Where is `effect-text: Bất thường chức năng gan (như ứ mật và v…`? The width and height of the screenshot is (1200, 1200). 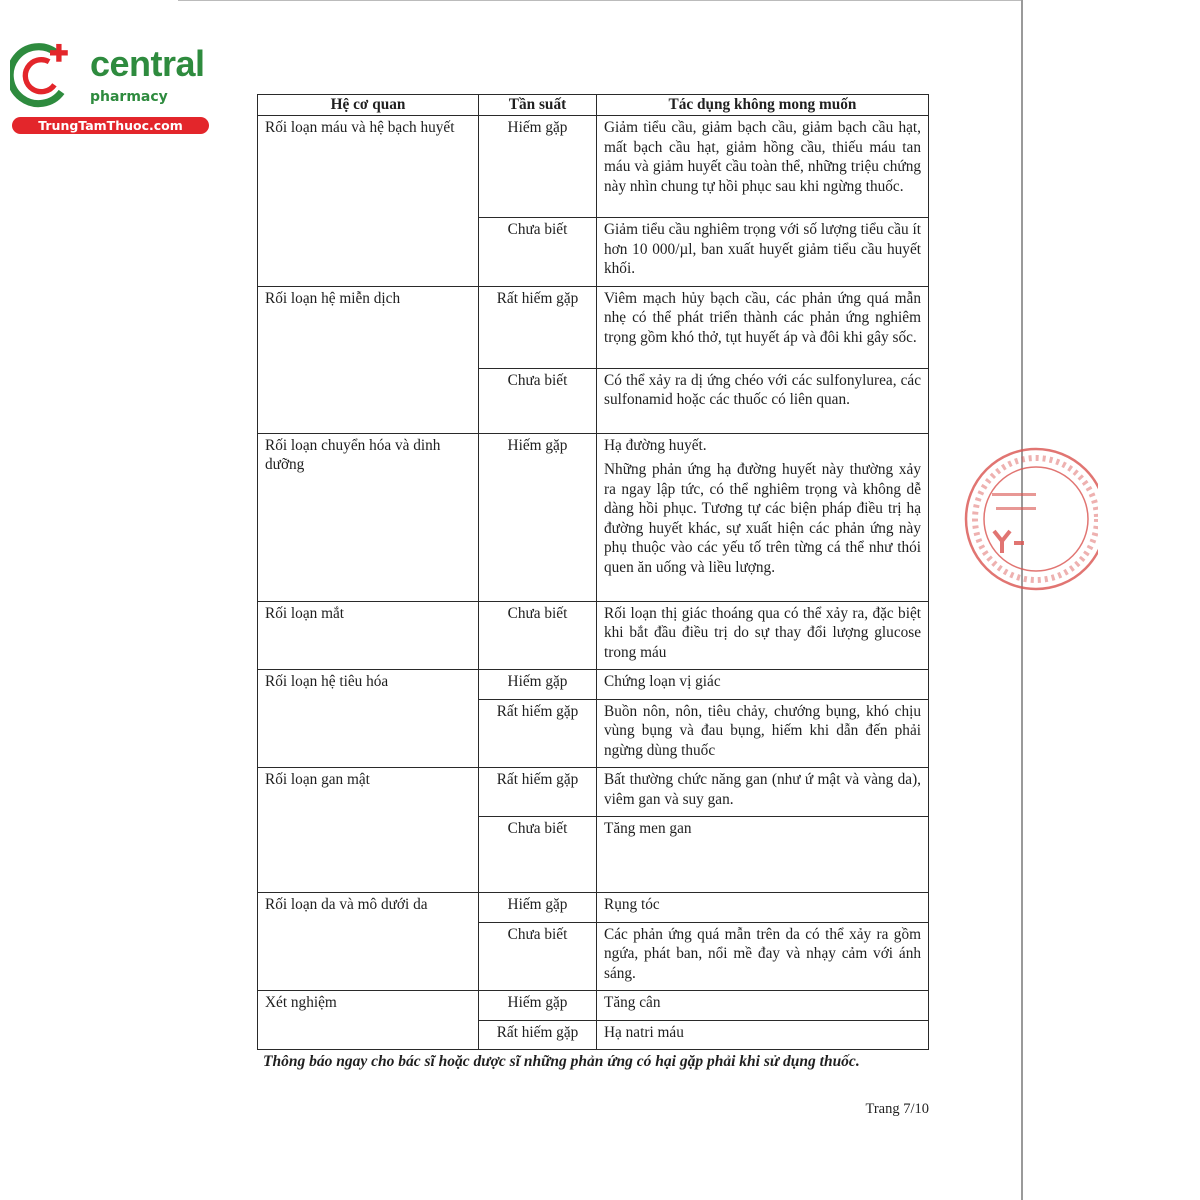
effect-text: Bất thường chức năng gan (như ứ mật và v… is located at coordinates (762, 789).